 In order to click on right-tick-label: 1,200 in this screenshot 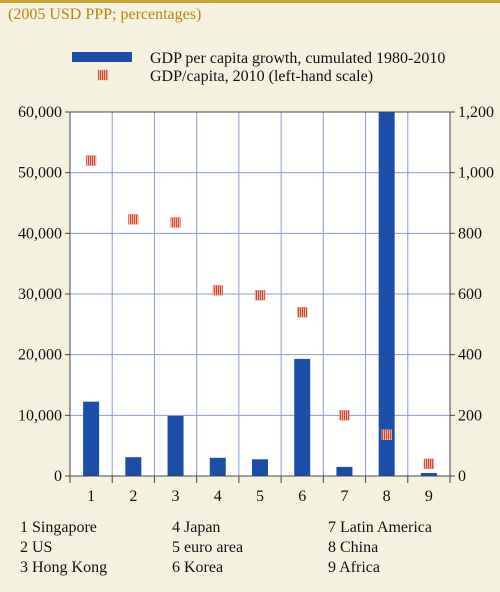, I will do `click(476, 112)`.